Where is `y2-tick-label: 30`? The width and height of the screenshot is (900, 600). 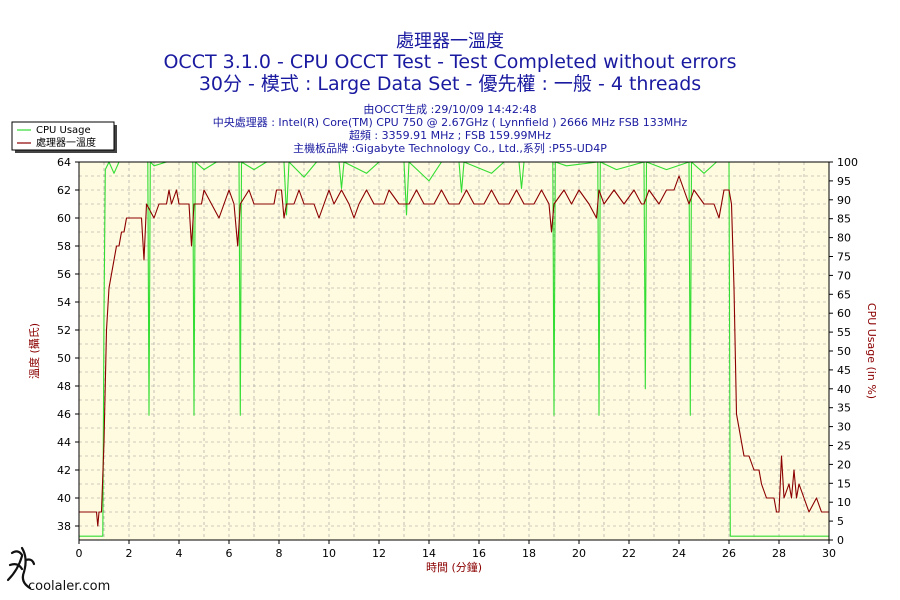 y2-tick-label: 30 is located at coordinates (844, 427).